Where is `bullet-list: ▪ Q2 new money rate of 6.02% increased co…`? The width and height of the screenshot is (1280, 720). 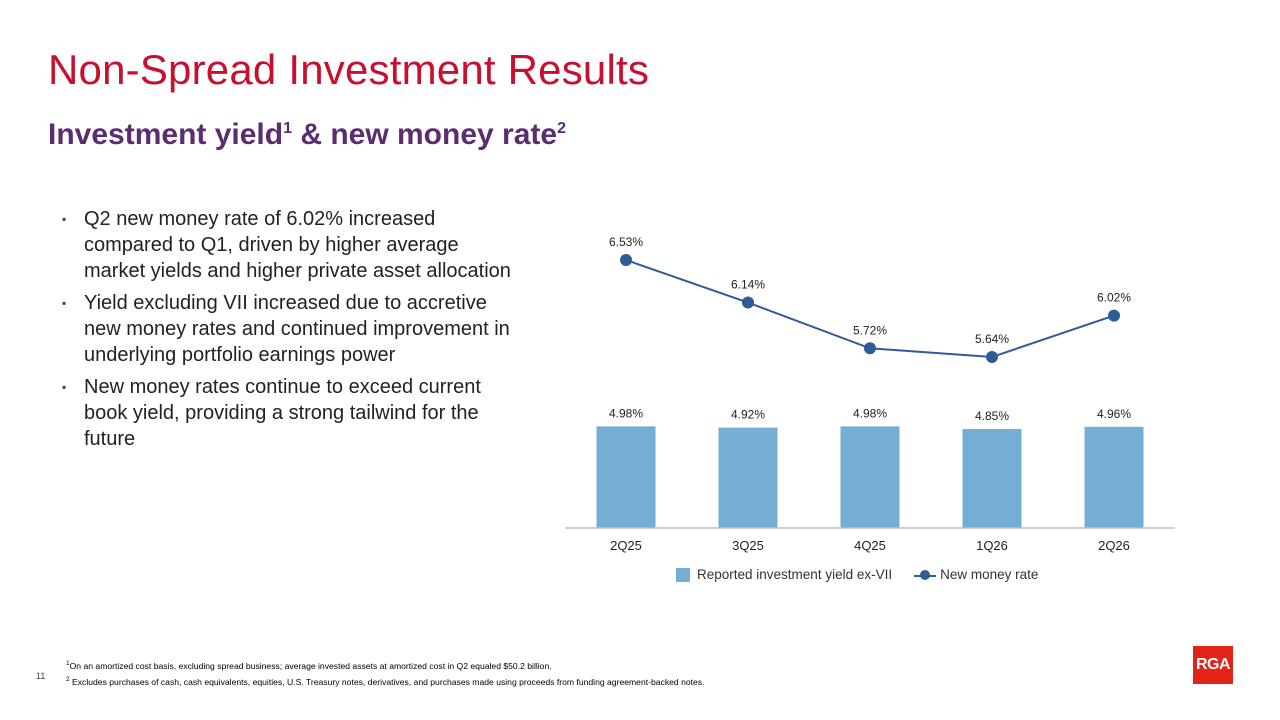
bullet-list: ▪ Q2 new money rate of 6.02% increased co… is located at coordinates (287, 332).